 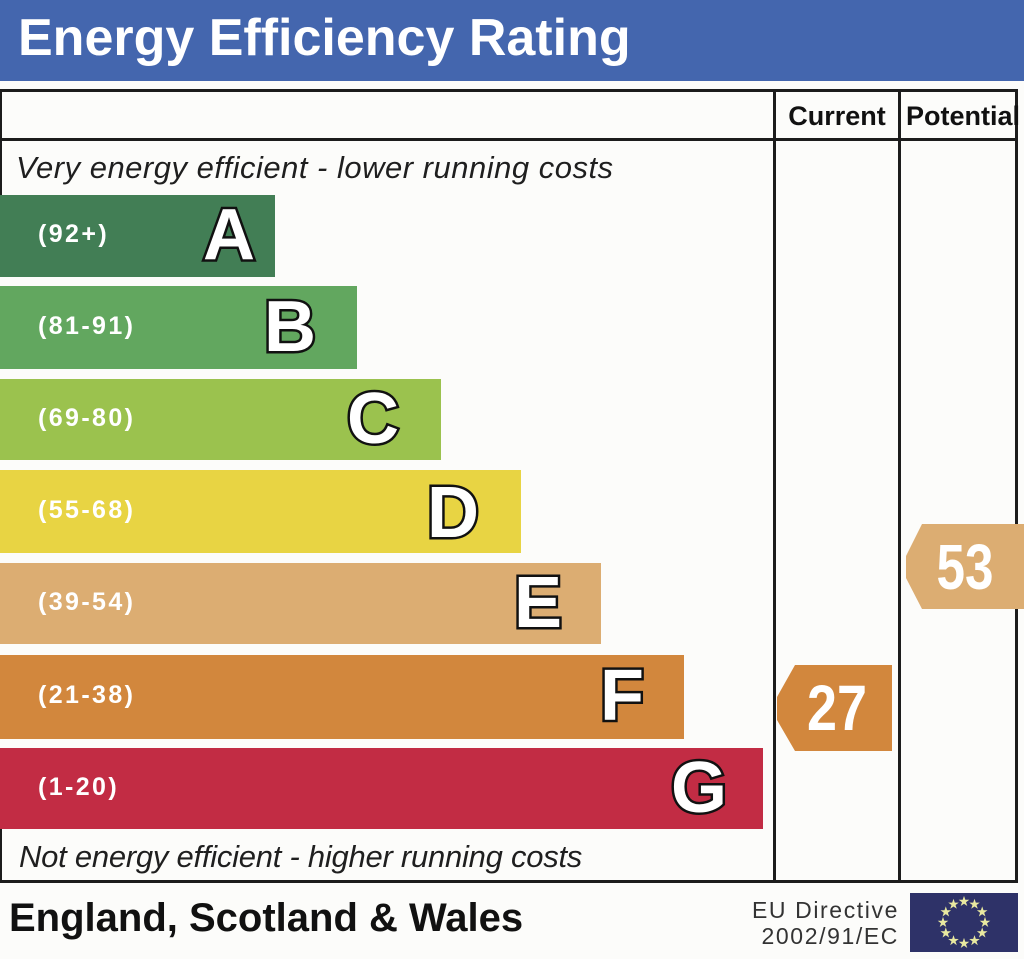 I want to click on svg-text: G, so click(x=699, y=788).